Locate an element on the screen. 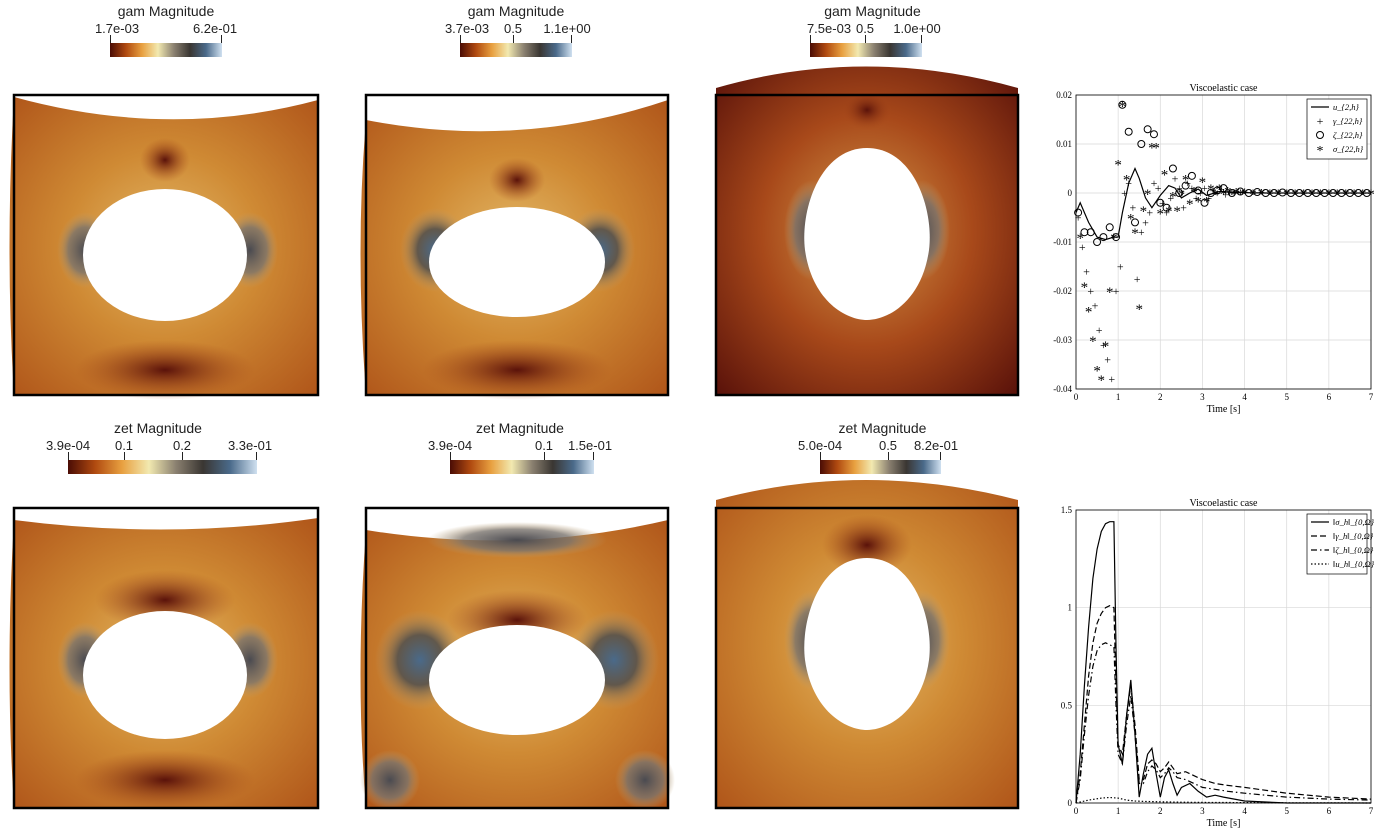 This screenshot has height=834, width=1390. y-tick-label: -0.01 is located at coordinates (1062, 242).